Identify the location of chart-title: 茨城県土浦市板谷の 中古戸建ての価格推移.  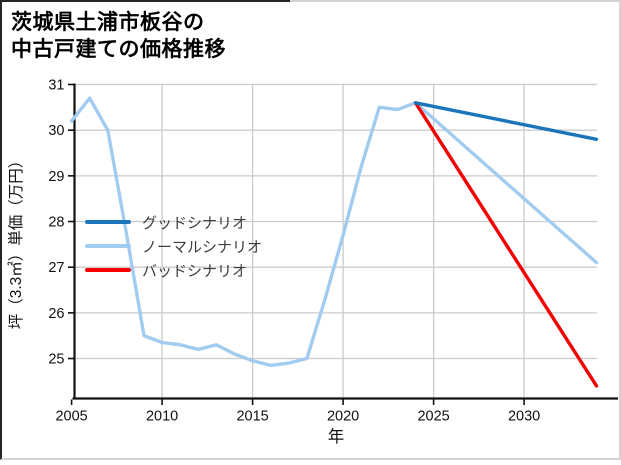
(118, 36).